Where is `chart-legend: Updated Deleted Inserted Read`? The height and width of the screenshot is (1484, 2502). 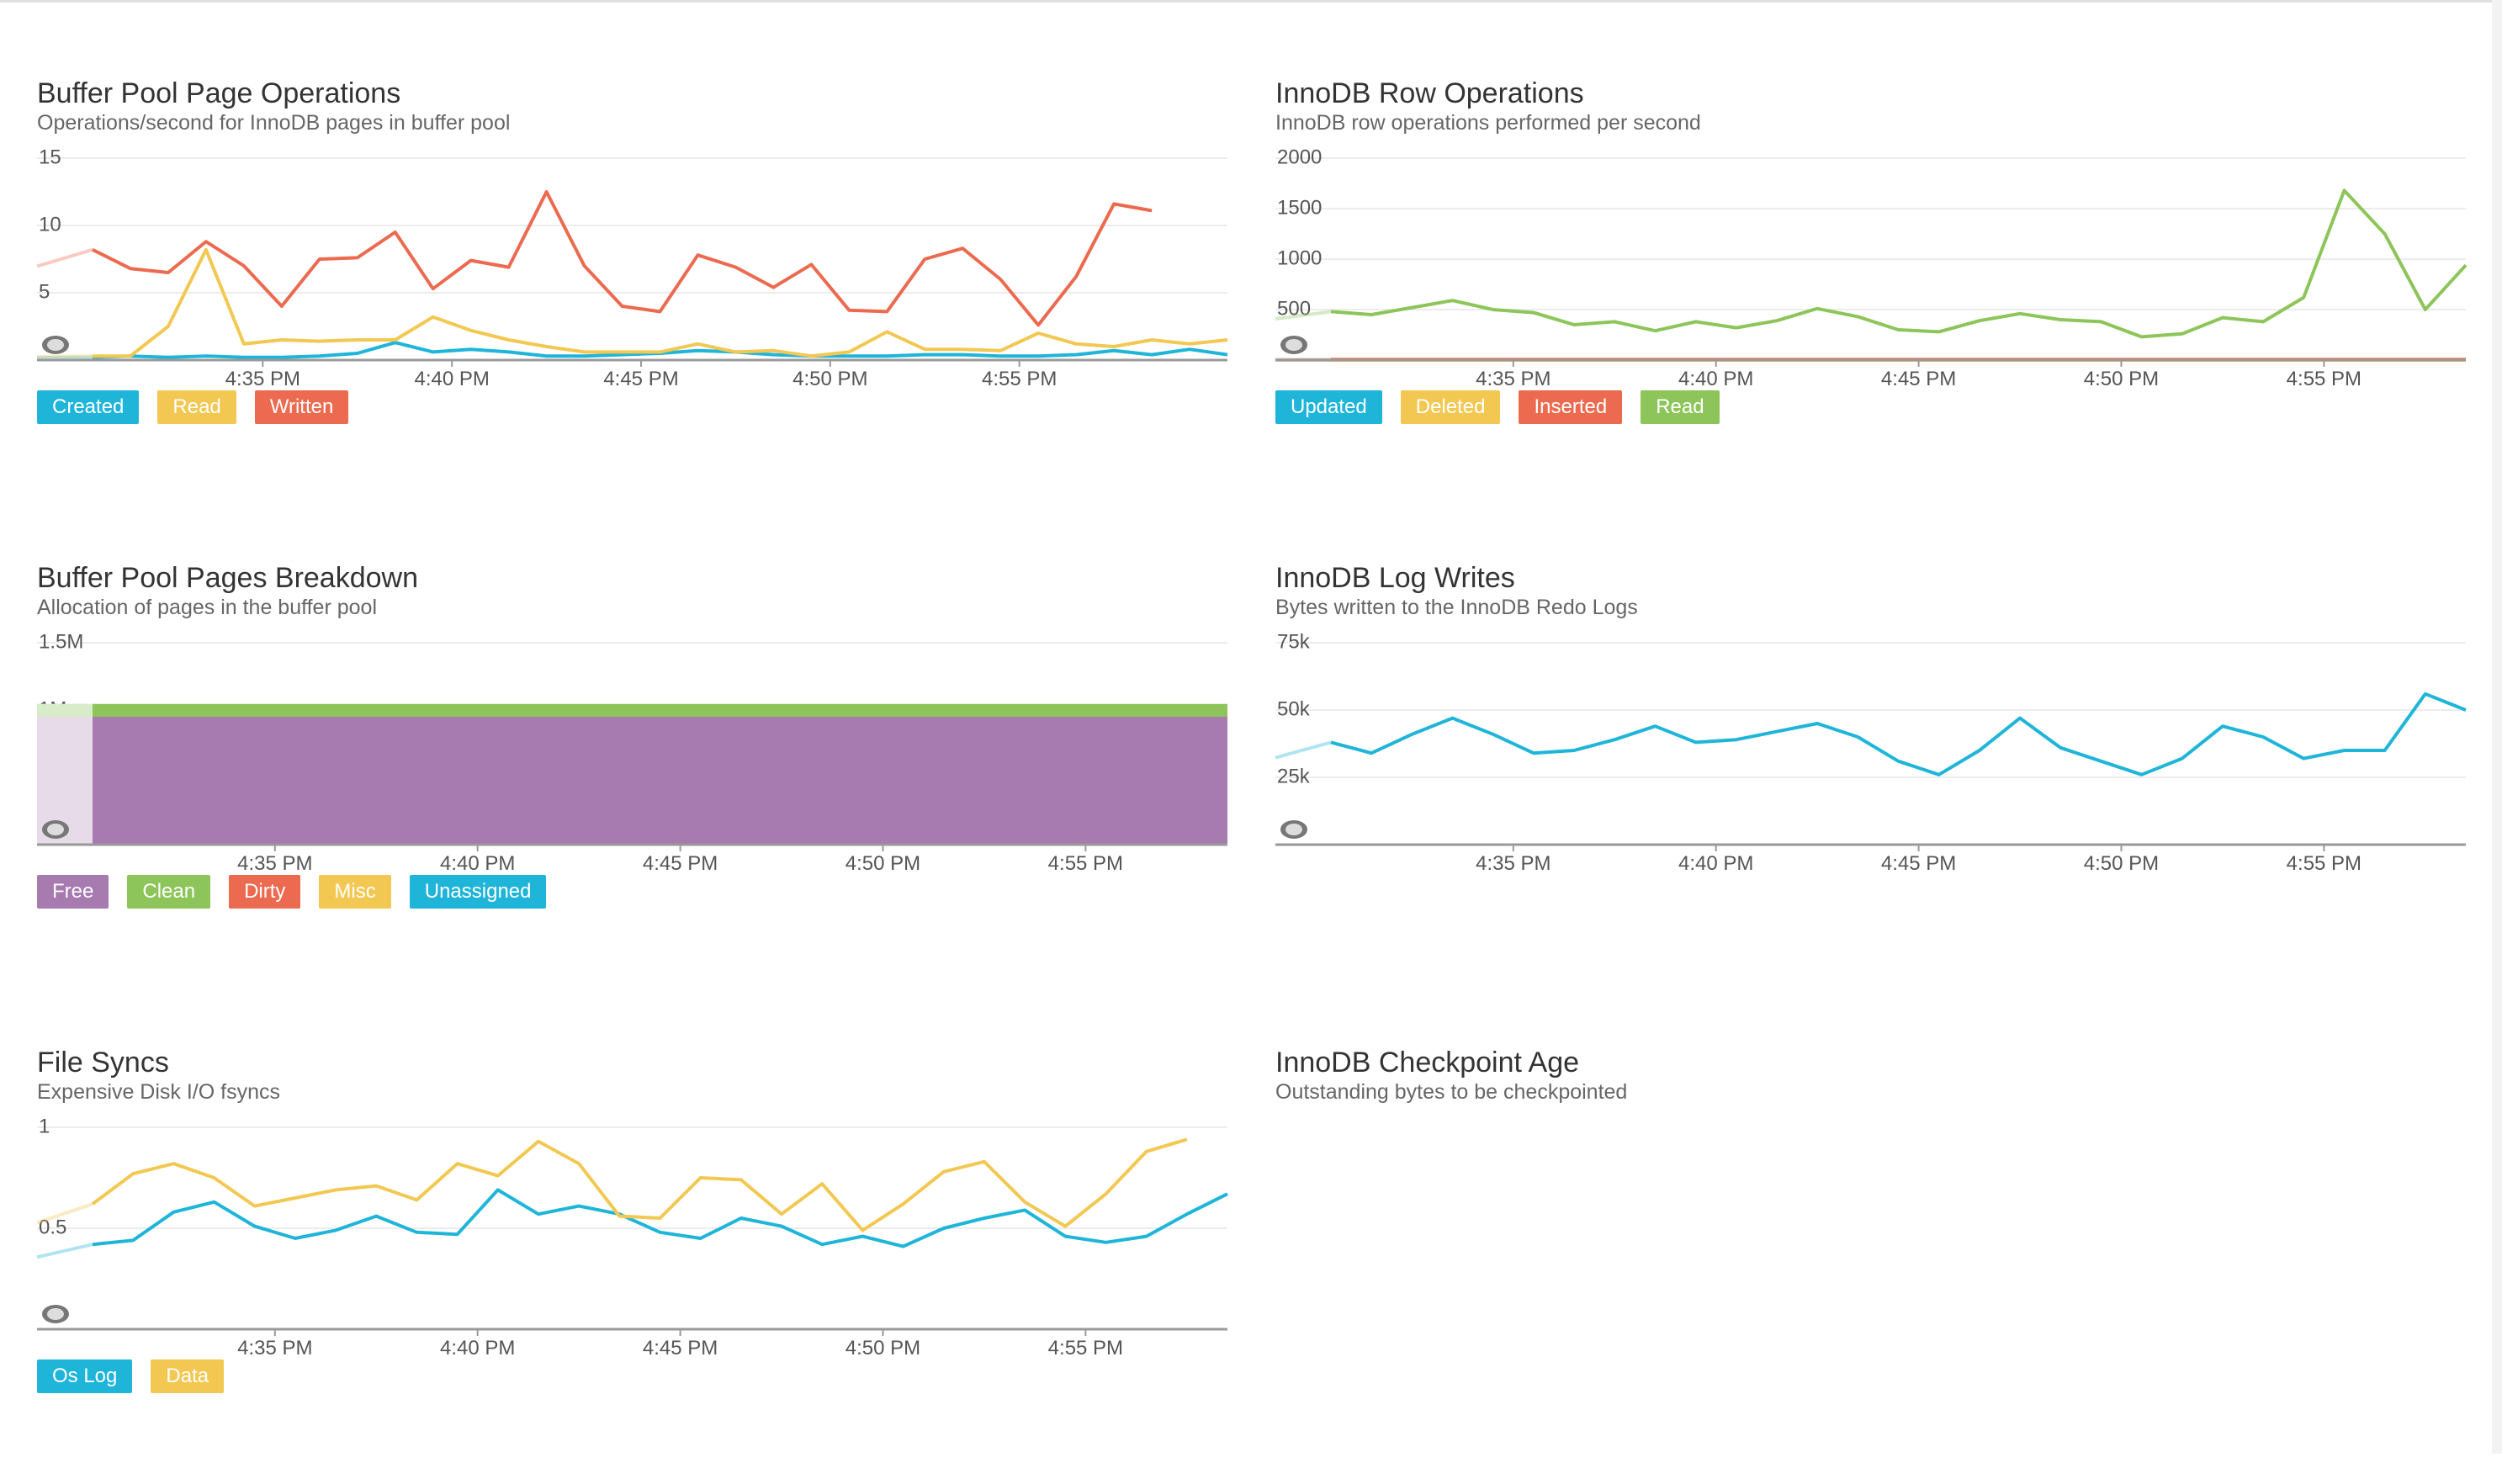
chart-legend: Updated Deleted Inserted Read is located at coordinates (1497, 407).